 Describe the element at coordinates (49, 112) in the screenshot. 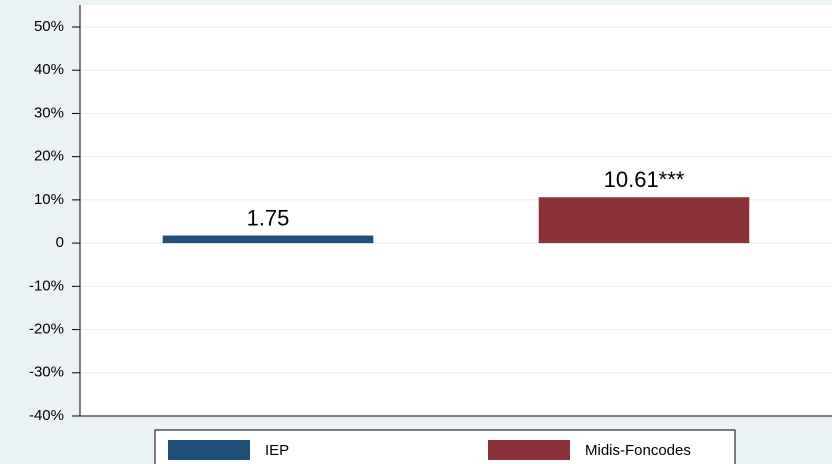

I see `y-tick-label: 30%` at that location.